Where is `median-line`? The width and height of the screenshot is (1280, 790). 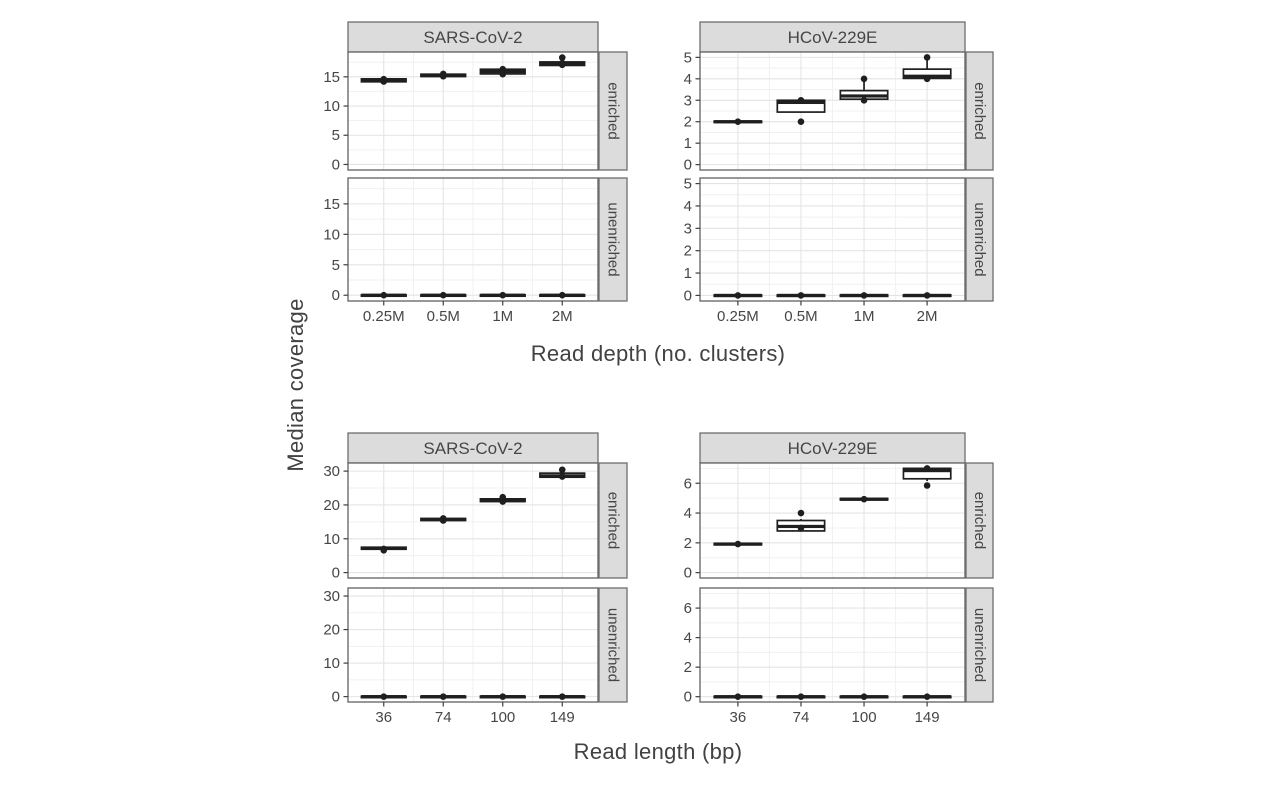 median-line is located at coordinates (864, 96).